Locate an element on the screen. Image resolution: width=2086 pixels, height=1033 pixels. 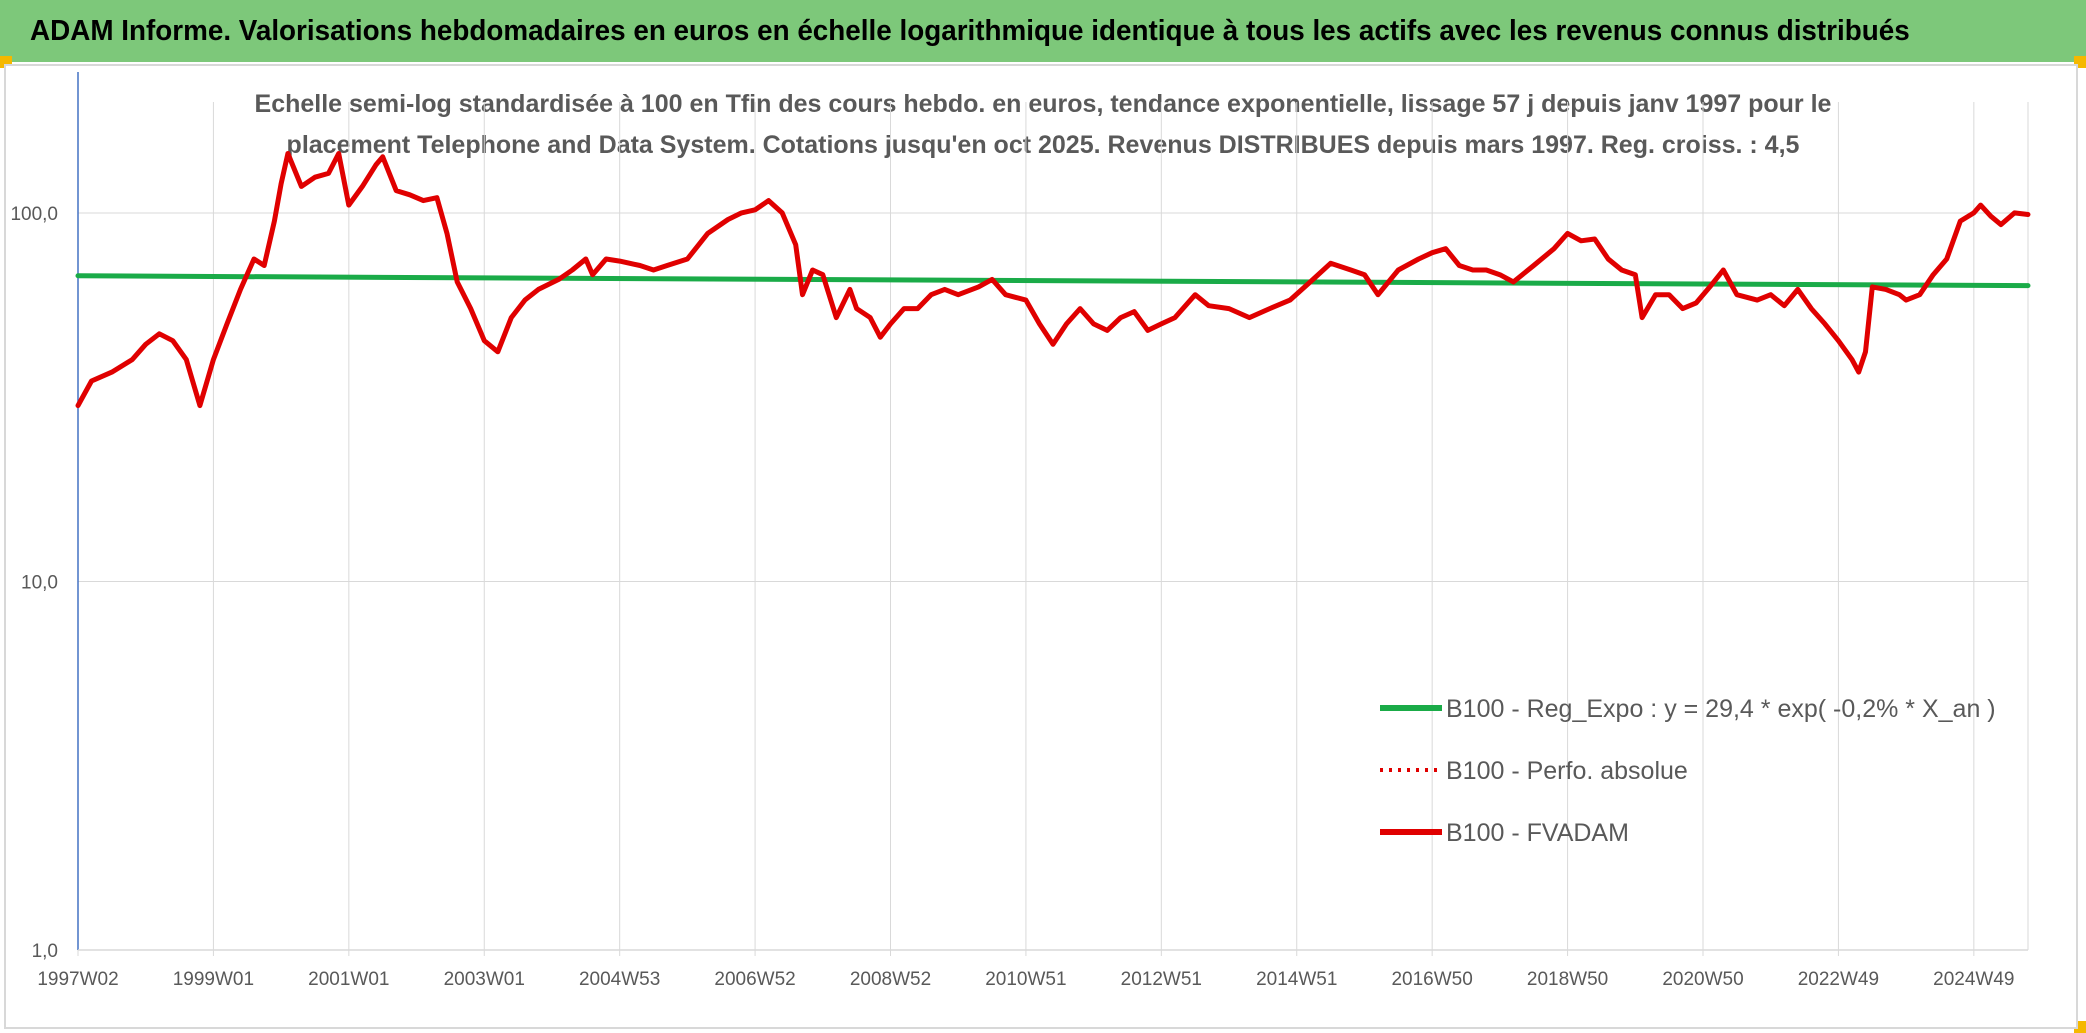
x-tick-label: 2024W49 is located at coordinates (1973, 979).